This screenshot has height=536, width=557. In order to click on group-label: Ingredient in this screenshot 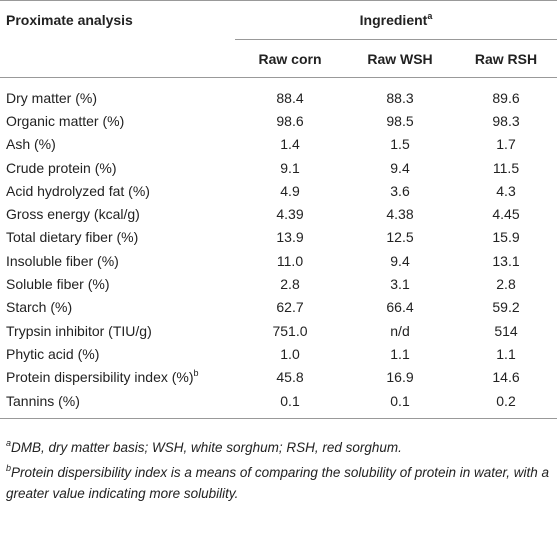, I will do `click(393, 20)`.